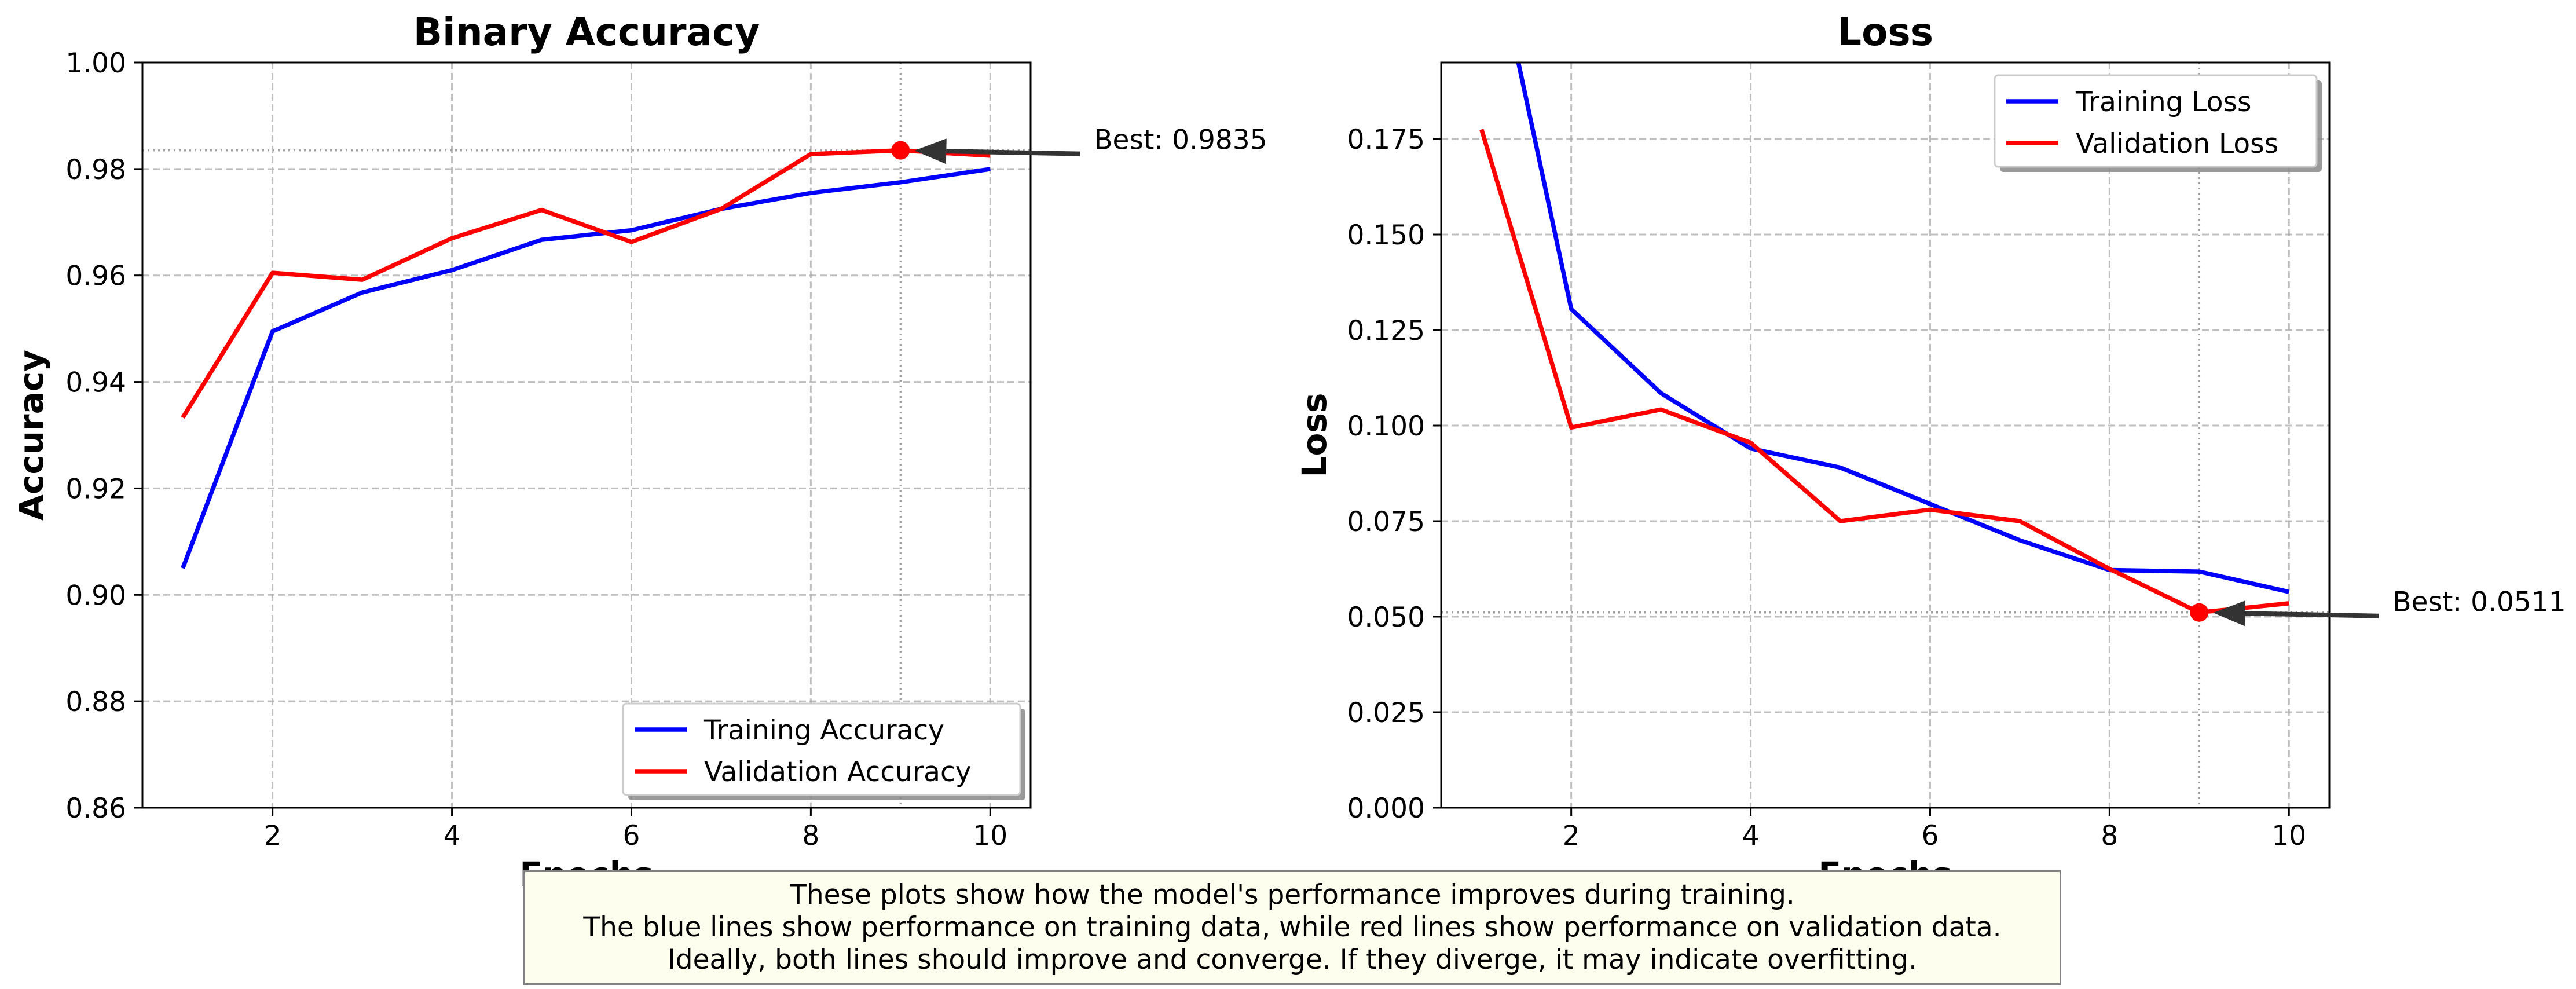  What do you see at coordinates (930, 151) in the screenshot?
I see `accuracy-best-arrow-head` at bounding box center [930, 151].